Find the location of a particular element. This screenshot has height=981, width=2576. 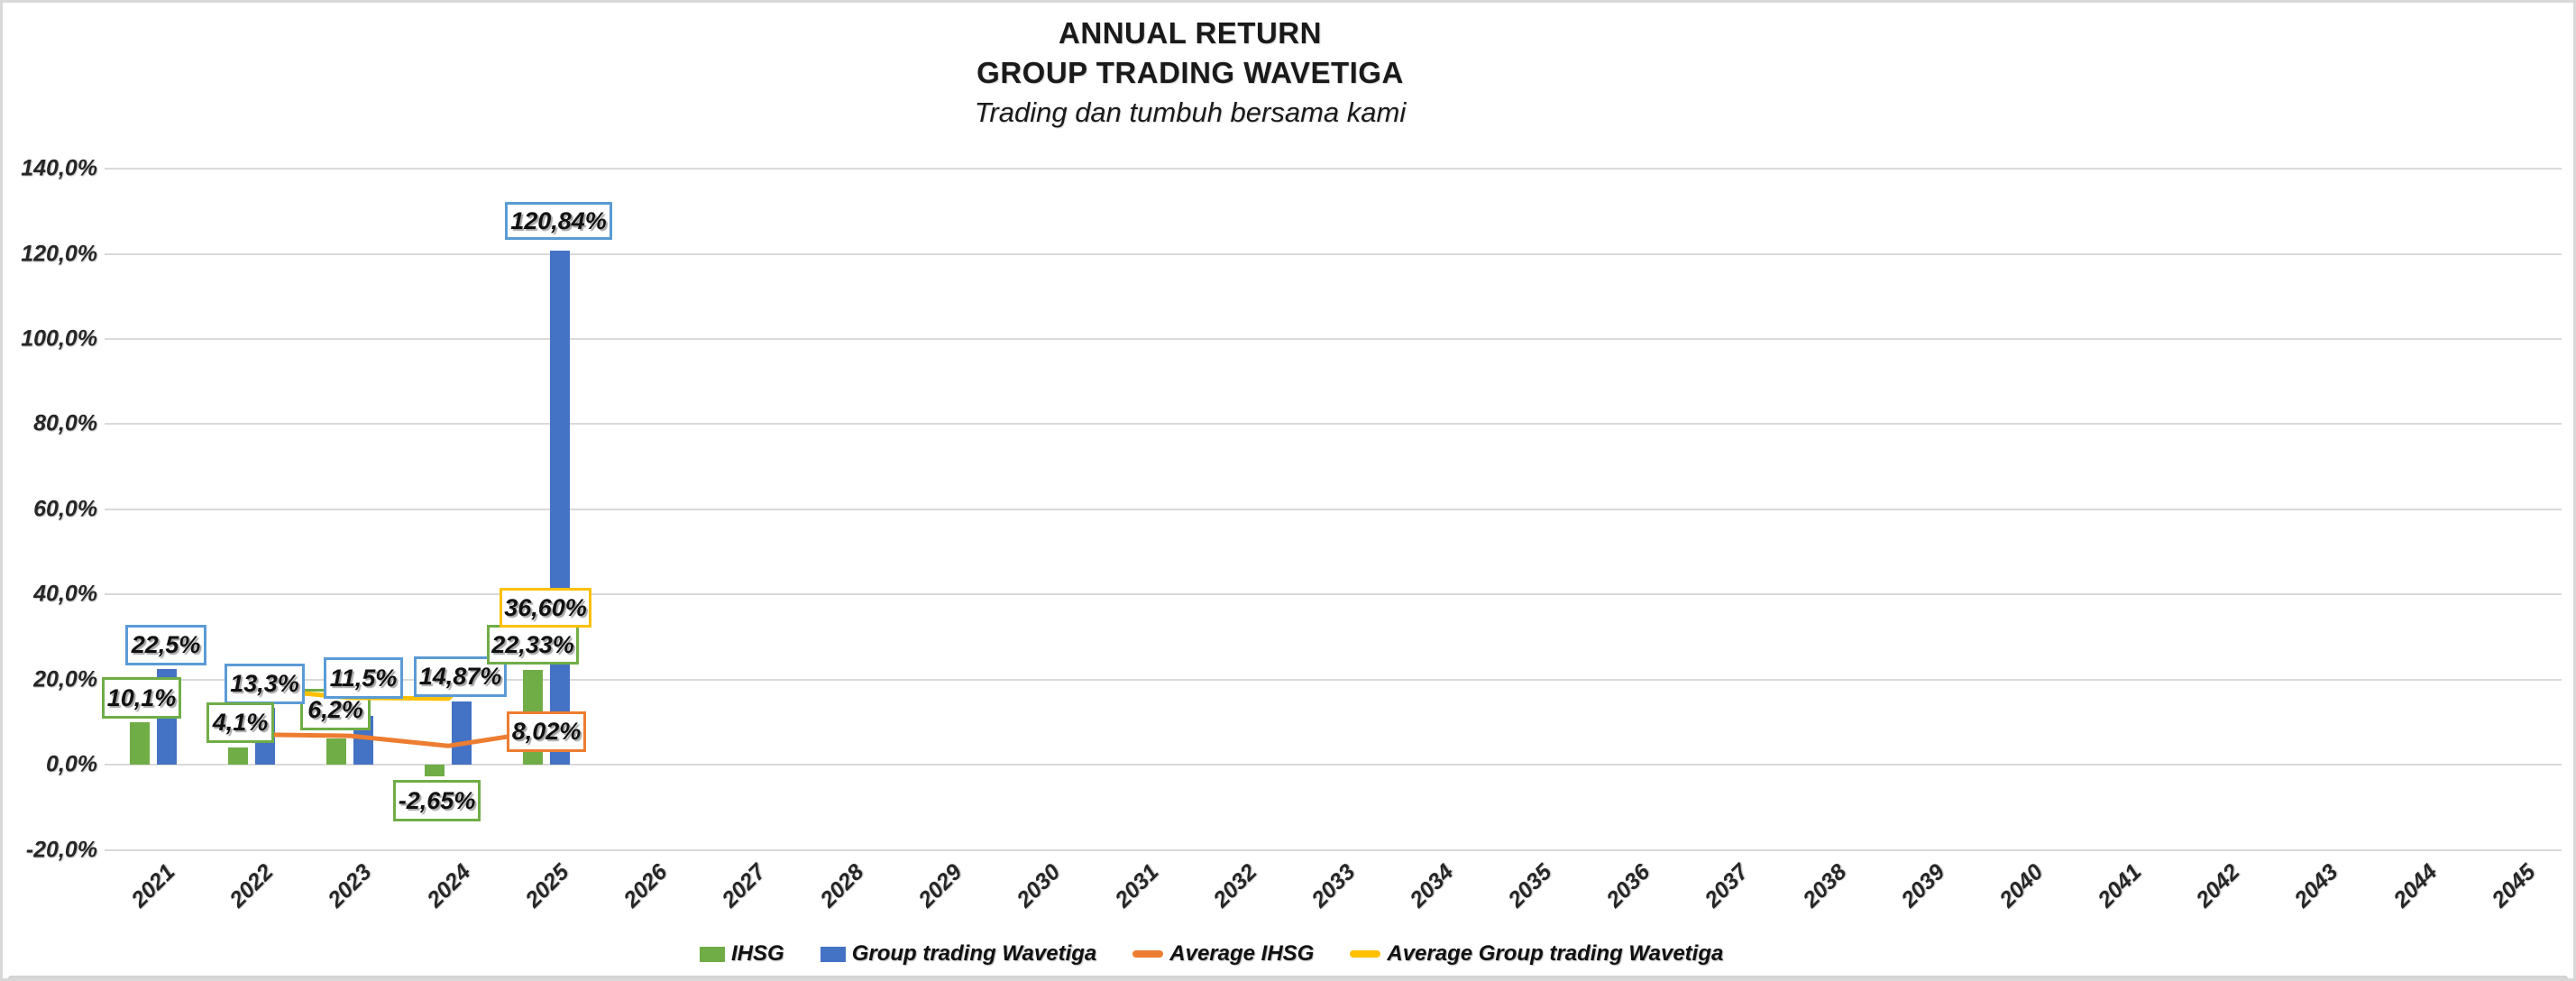

x-axis-tick-label-2028: 2028 is located at coordinates (842, 886).